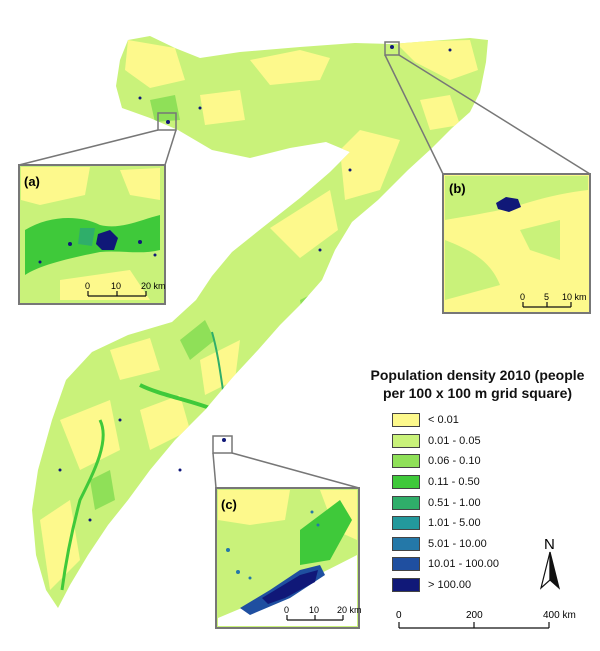 Image resolution: width=600 pixels, height=651 pixels. Describe the element at coordinates (492, 441) in the screenshot. I see `legend-row: 0.01 - 0.05` at that location.